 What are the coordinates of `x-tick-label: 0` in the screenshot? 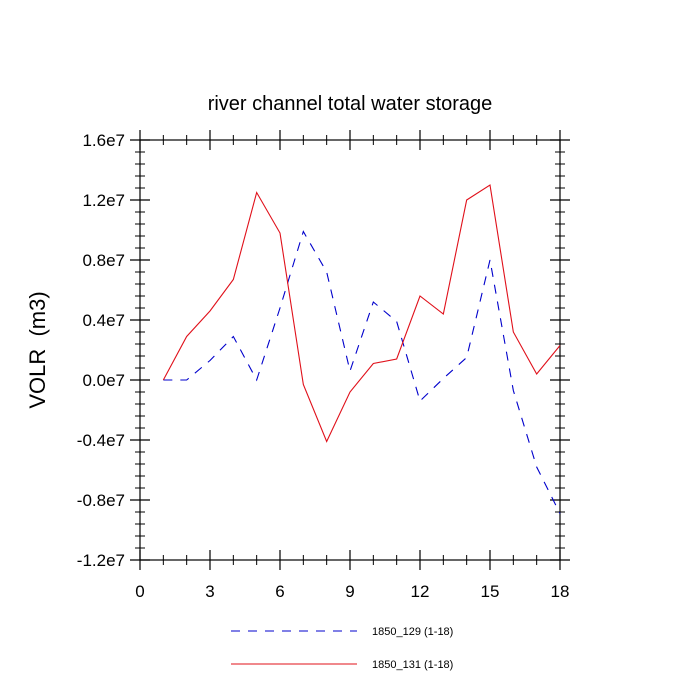 It's located at (139, 591).